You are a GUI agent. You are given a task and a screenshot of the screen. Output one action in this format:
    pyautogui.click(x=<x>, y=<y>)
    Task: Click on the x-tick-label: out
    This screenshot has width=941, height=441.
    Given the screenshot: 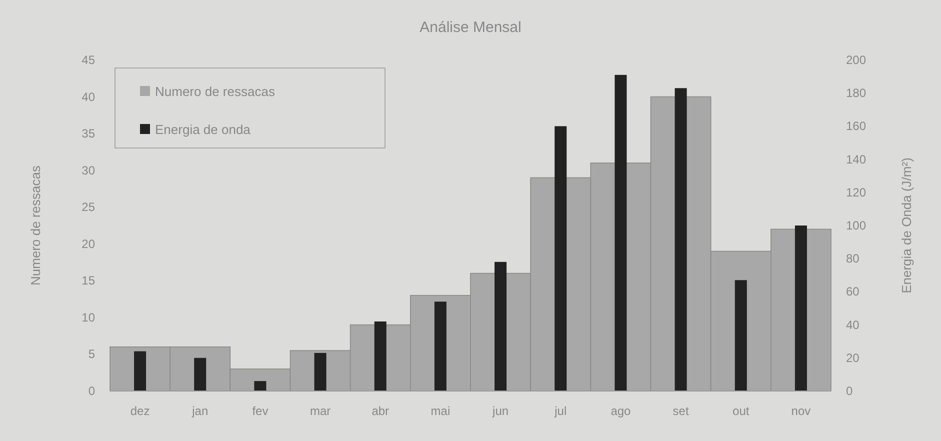 What is the action you would take?
    pyautogui.click(x=741, y=411)
    